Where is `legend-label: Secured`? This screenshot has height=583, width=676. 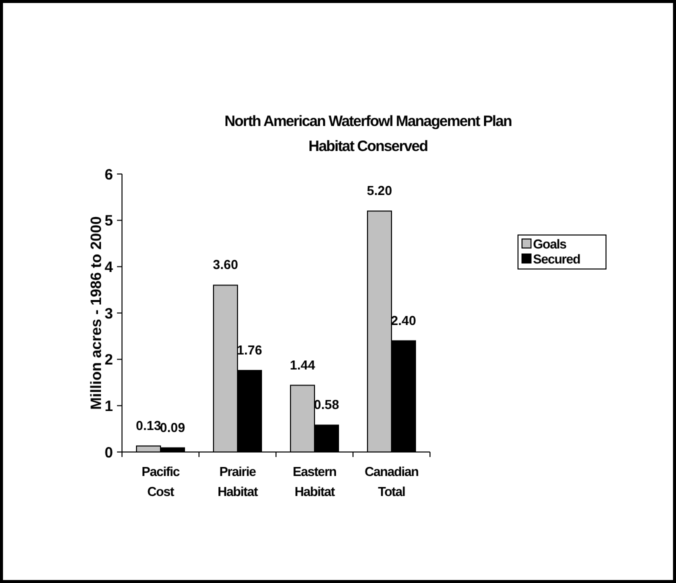
legend-label: Secured is located at coordinates (557, 259).